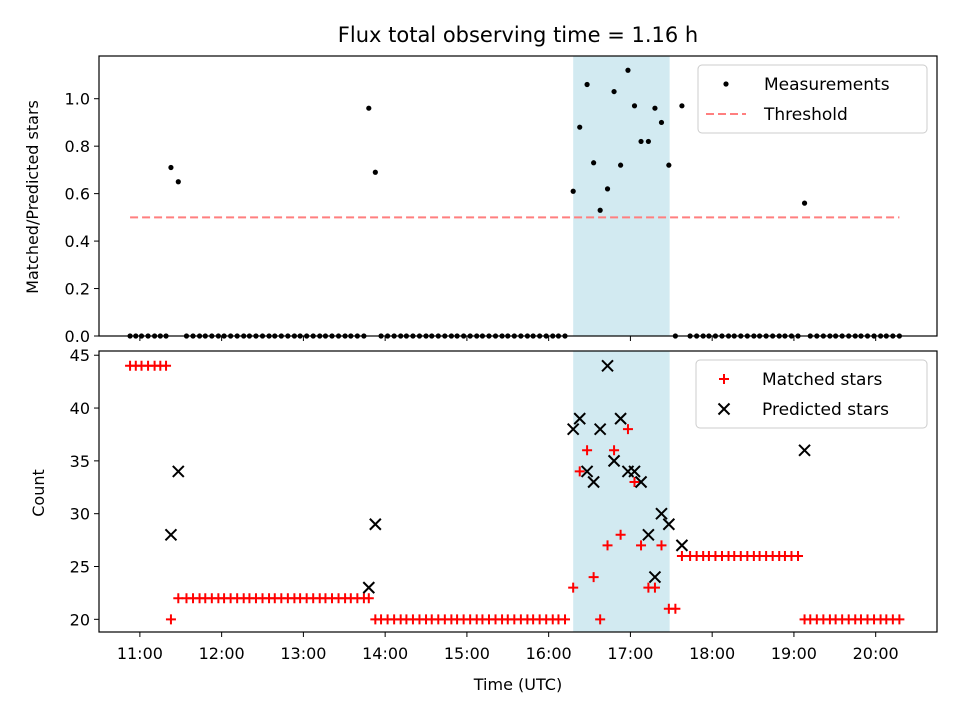 The image size is (960, 725). Describe the element at coordinates (77, 146) in the screenshot. I see `y-tick-label: 0.8` at that location.